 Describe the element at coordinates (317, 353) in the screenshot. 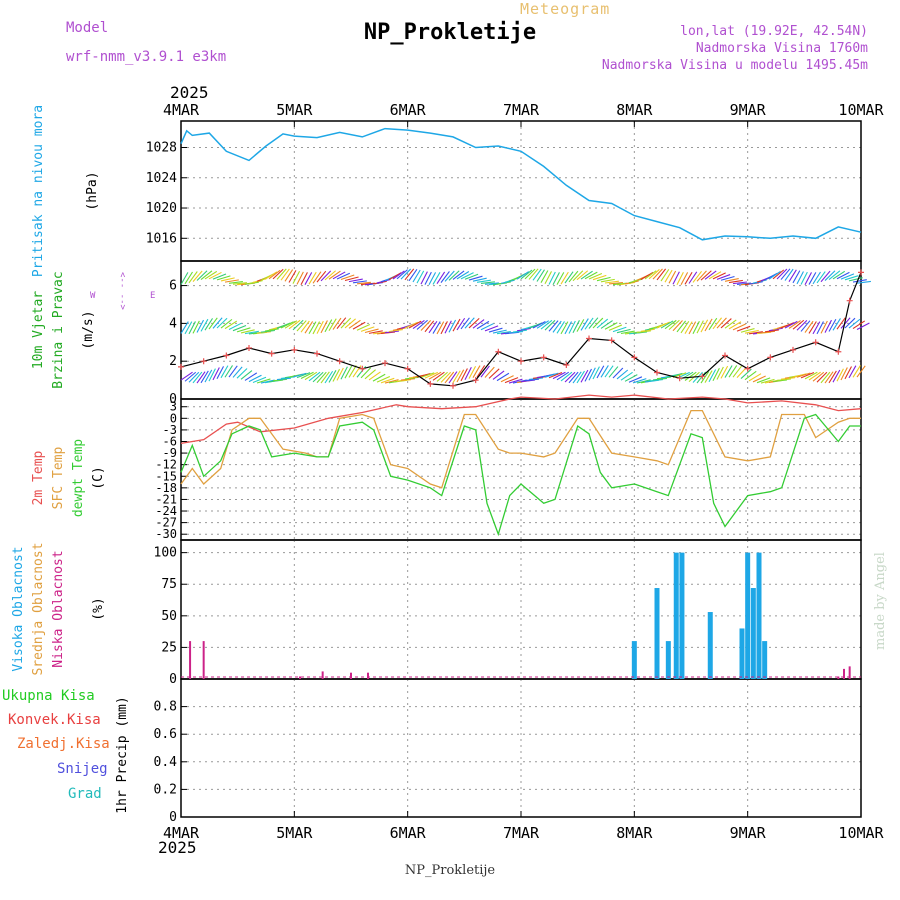

I see `wind-gust-marker` at that location.